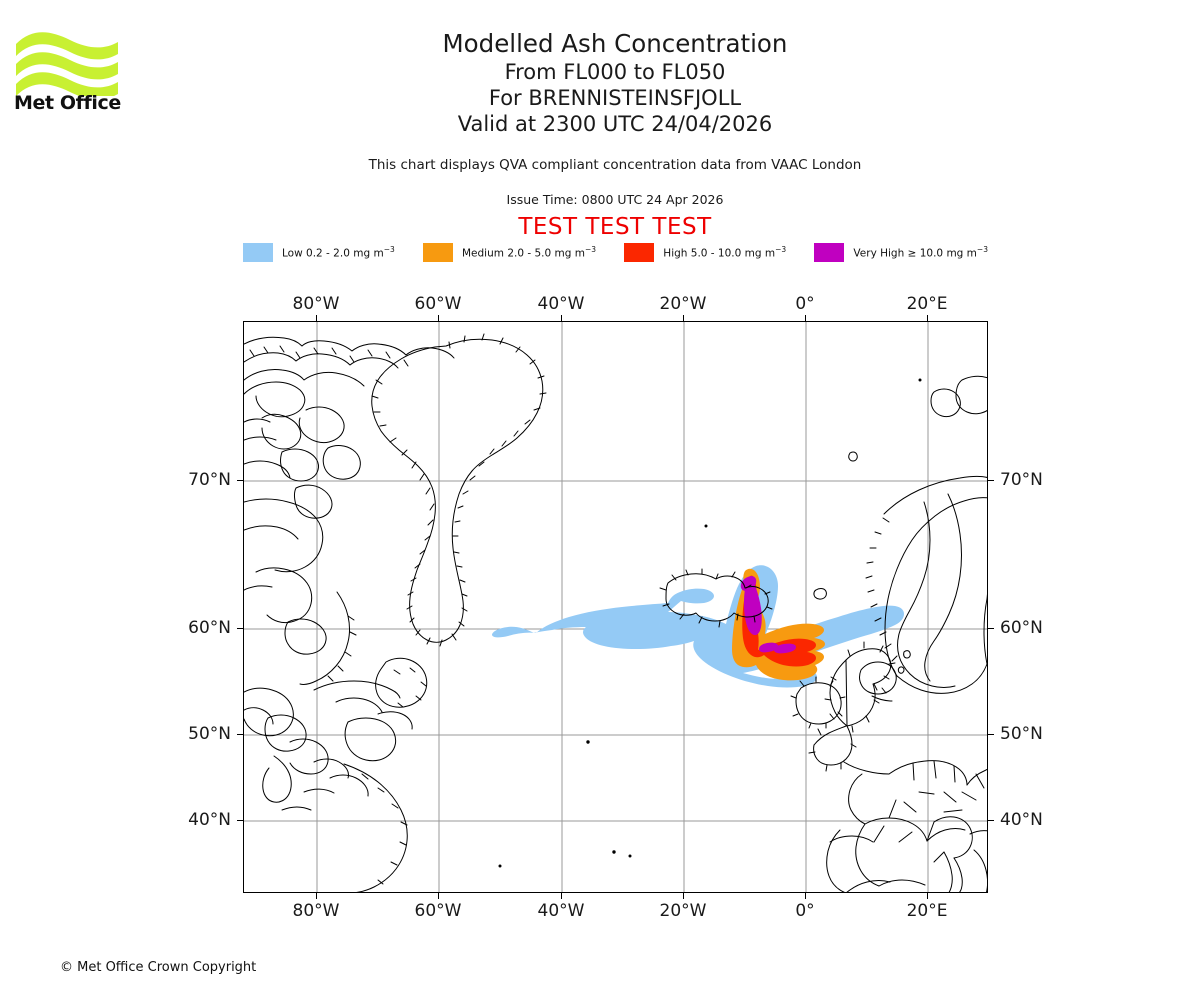 The width and height of the screenshot is (1200, 1000). Describe the element at coordinates (920, 252) in the screenshot. I see `legend-label-very-high: Very High ≥ 10.0 mg m−3` at that location.